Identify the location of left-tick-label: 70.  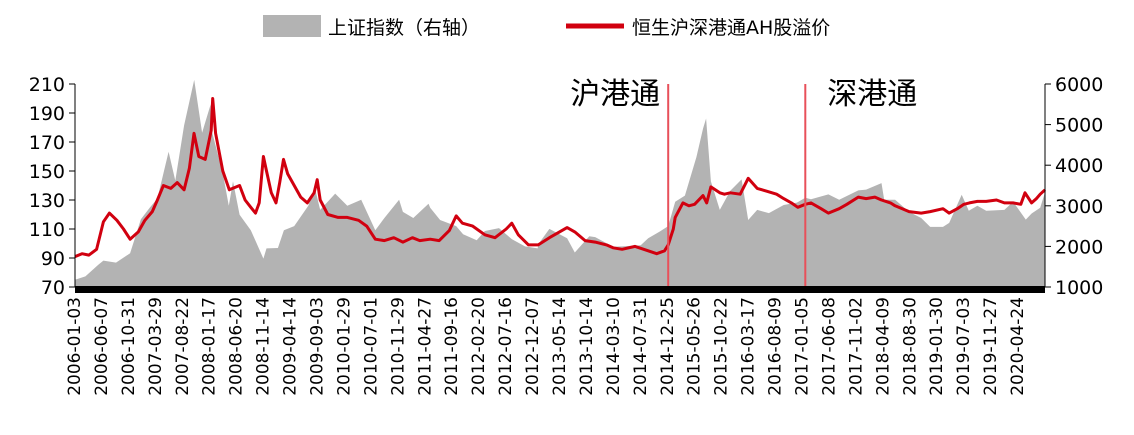
(53, 288).